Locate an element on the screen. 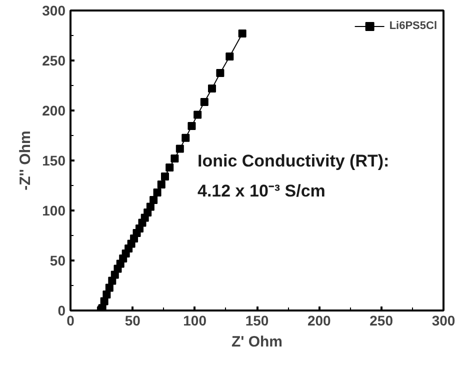 Image resolution: width=471 pixels, height=369 pixels. x-tick-label: 300 is located at coordinates (444, 320).